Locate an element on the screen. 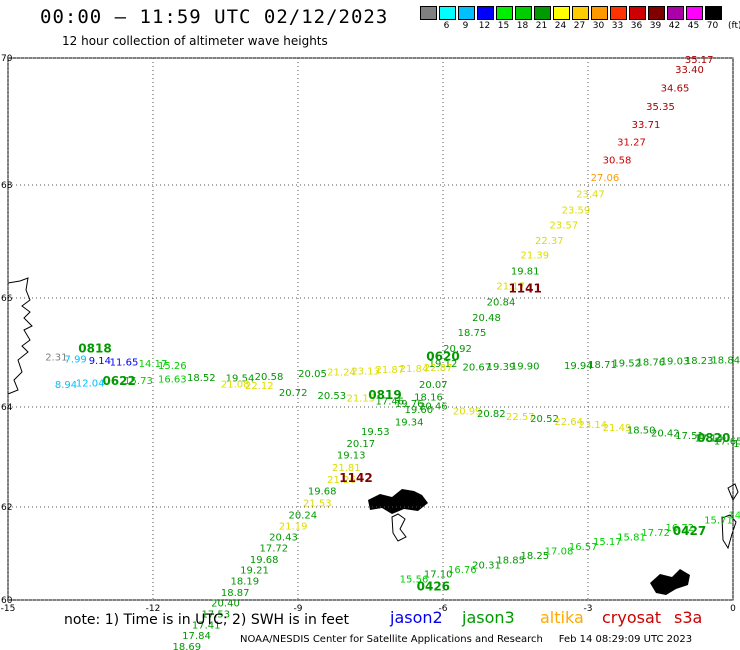 Image resolution: width=740 pixels, height=650 pixels. wave-height-value: 22.37 is located at coordinates (549, 241).